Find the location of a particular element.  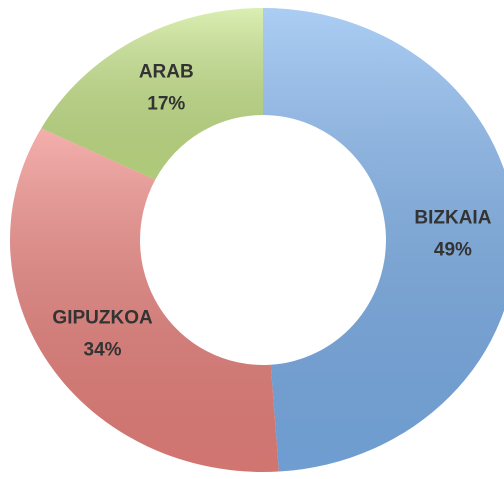

slice-value: 17% is located at coordinates (166, 104).